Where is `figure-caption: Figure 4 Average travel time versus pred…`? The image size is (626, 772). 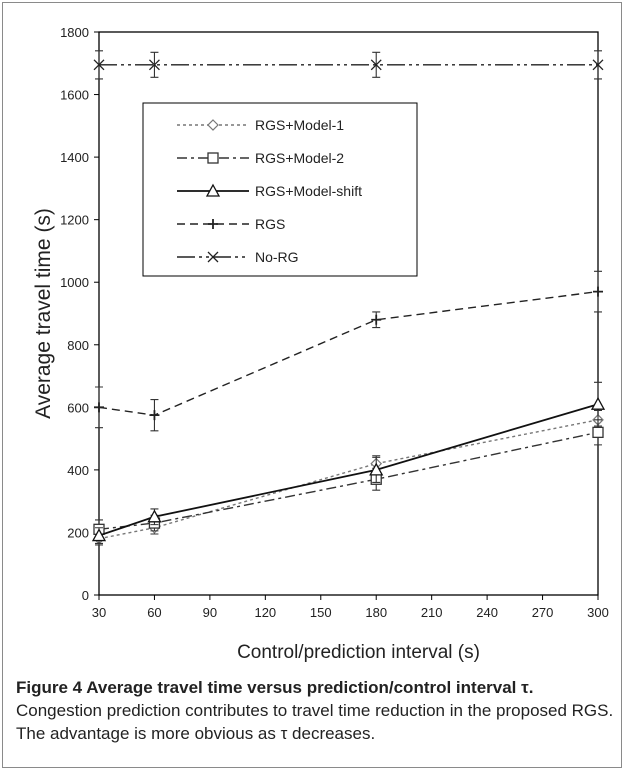 figure-caption: Figure 4 Average travel time versus pred… is located at coordinates (315, 710).